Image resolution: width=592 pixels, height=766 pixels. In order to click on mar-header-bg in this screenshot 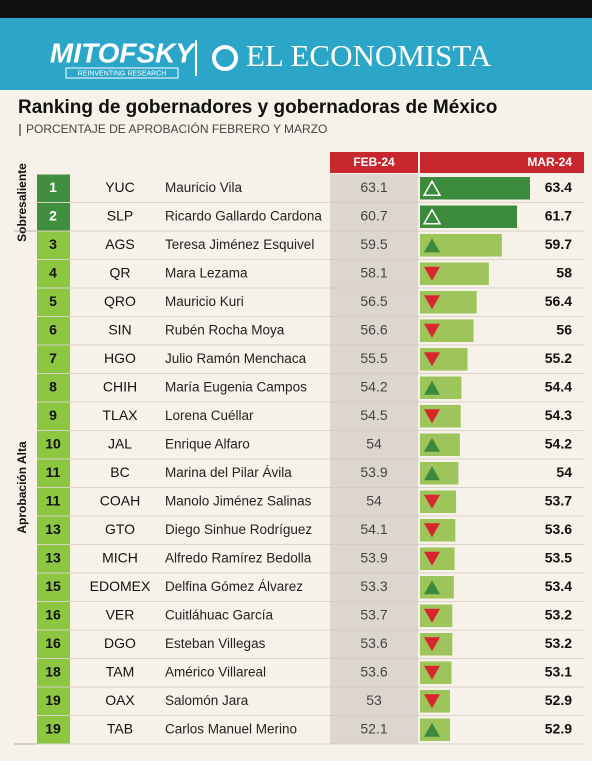, I will do `click(502, 162)`.